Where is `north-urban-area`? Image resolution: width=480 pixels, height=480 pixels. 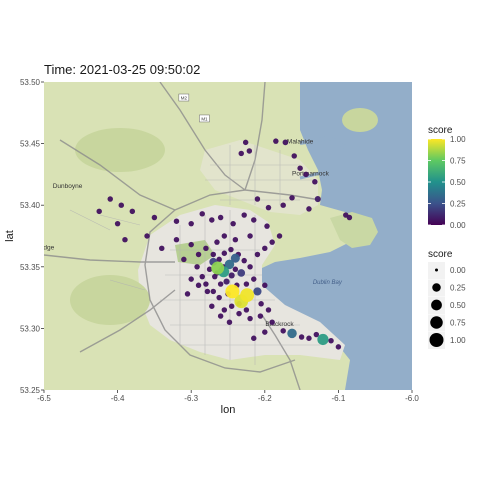
north-urban-area is located at coordinates (259, 177).